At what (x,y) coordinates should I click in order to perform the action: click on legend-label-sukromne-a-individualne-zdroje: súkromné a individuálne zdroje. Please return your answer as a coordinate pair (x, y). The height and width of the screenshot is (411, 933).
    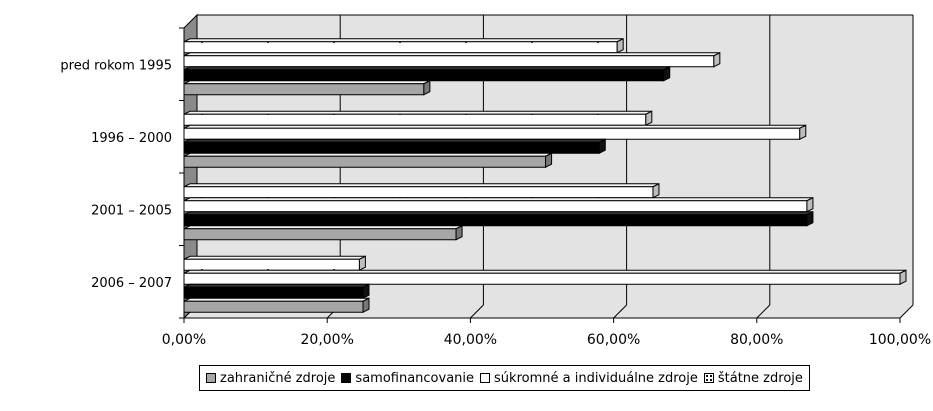
    Looking at the image, I should click on (596, 378).